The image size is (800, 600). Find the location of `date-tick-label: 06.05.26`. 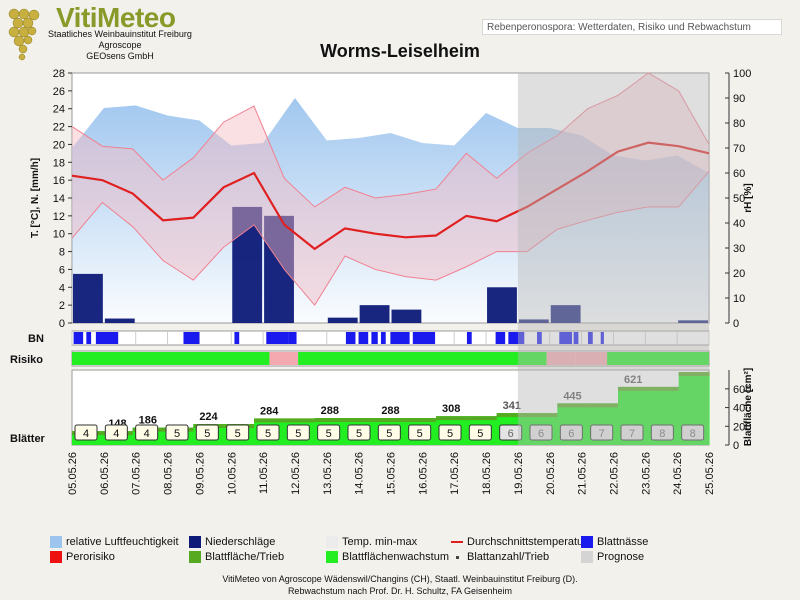

date-tick-label: 06.05.26 is located at coordinates (105, 473).